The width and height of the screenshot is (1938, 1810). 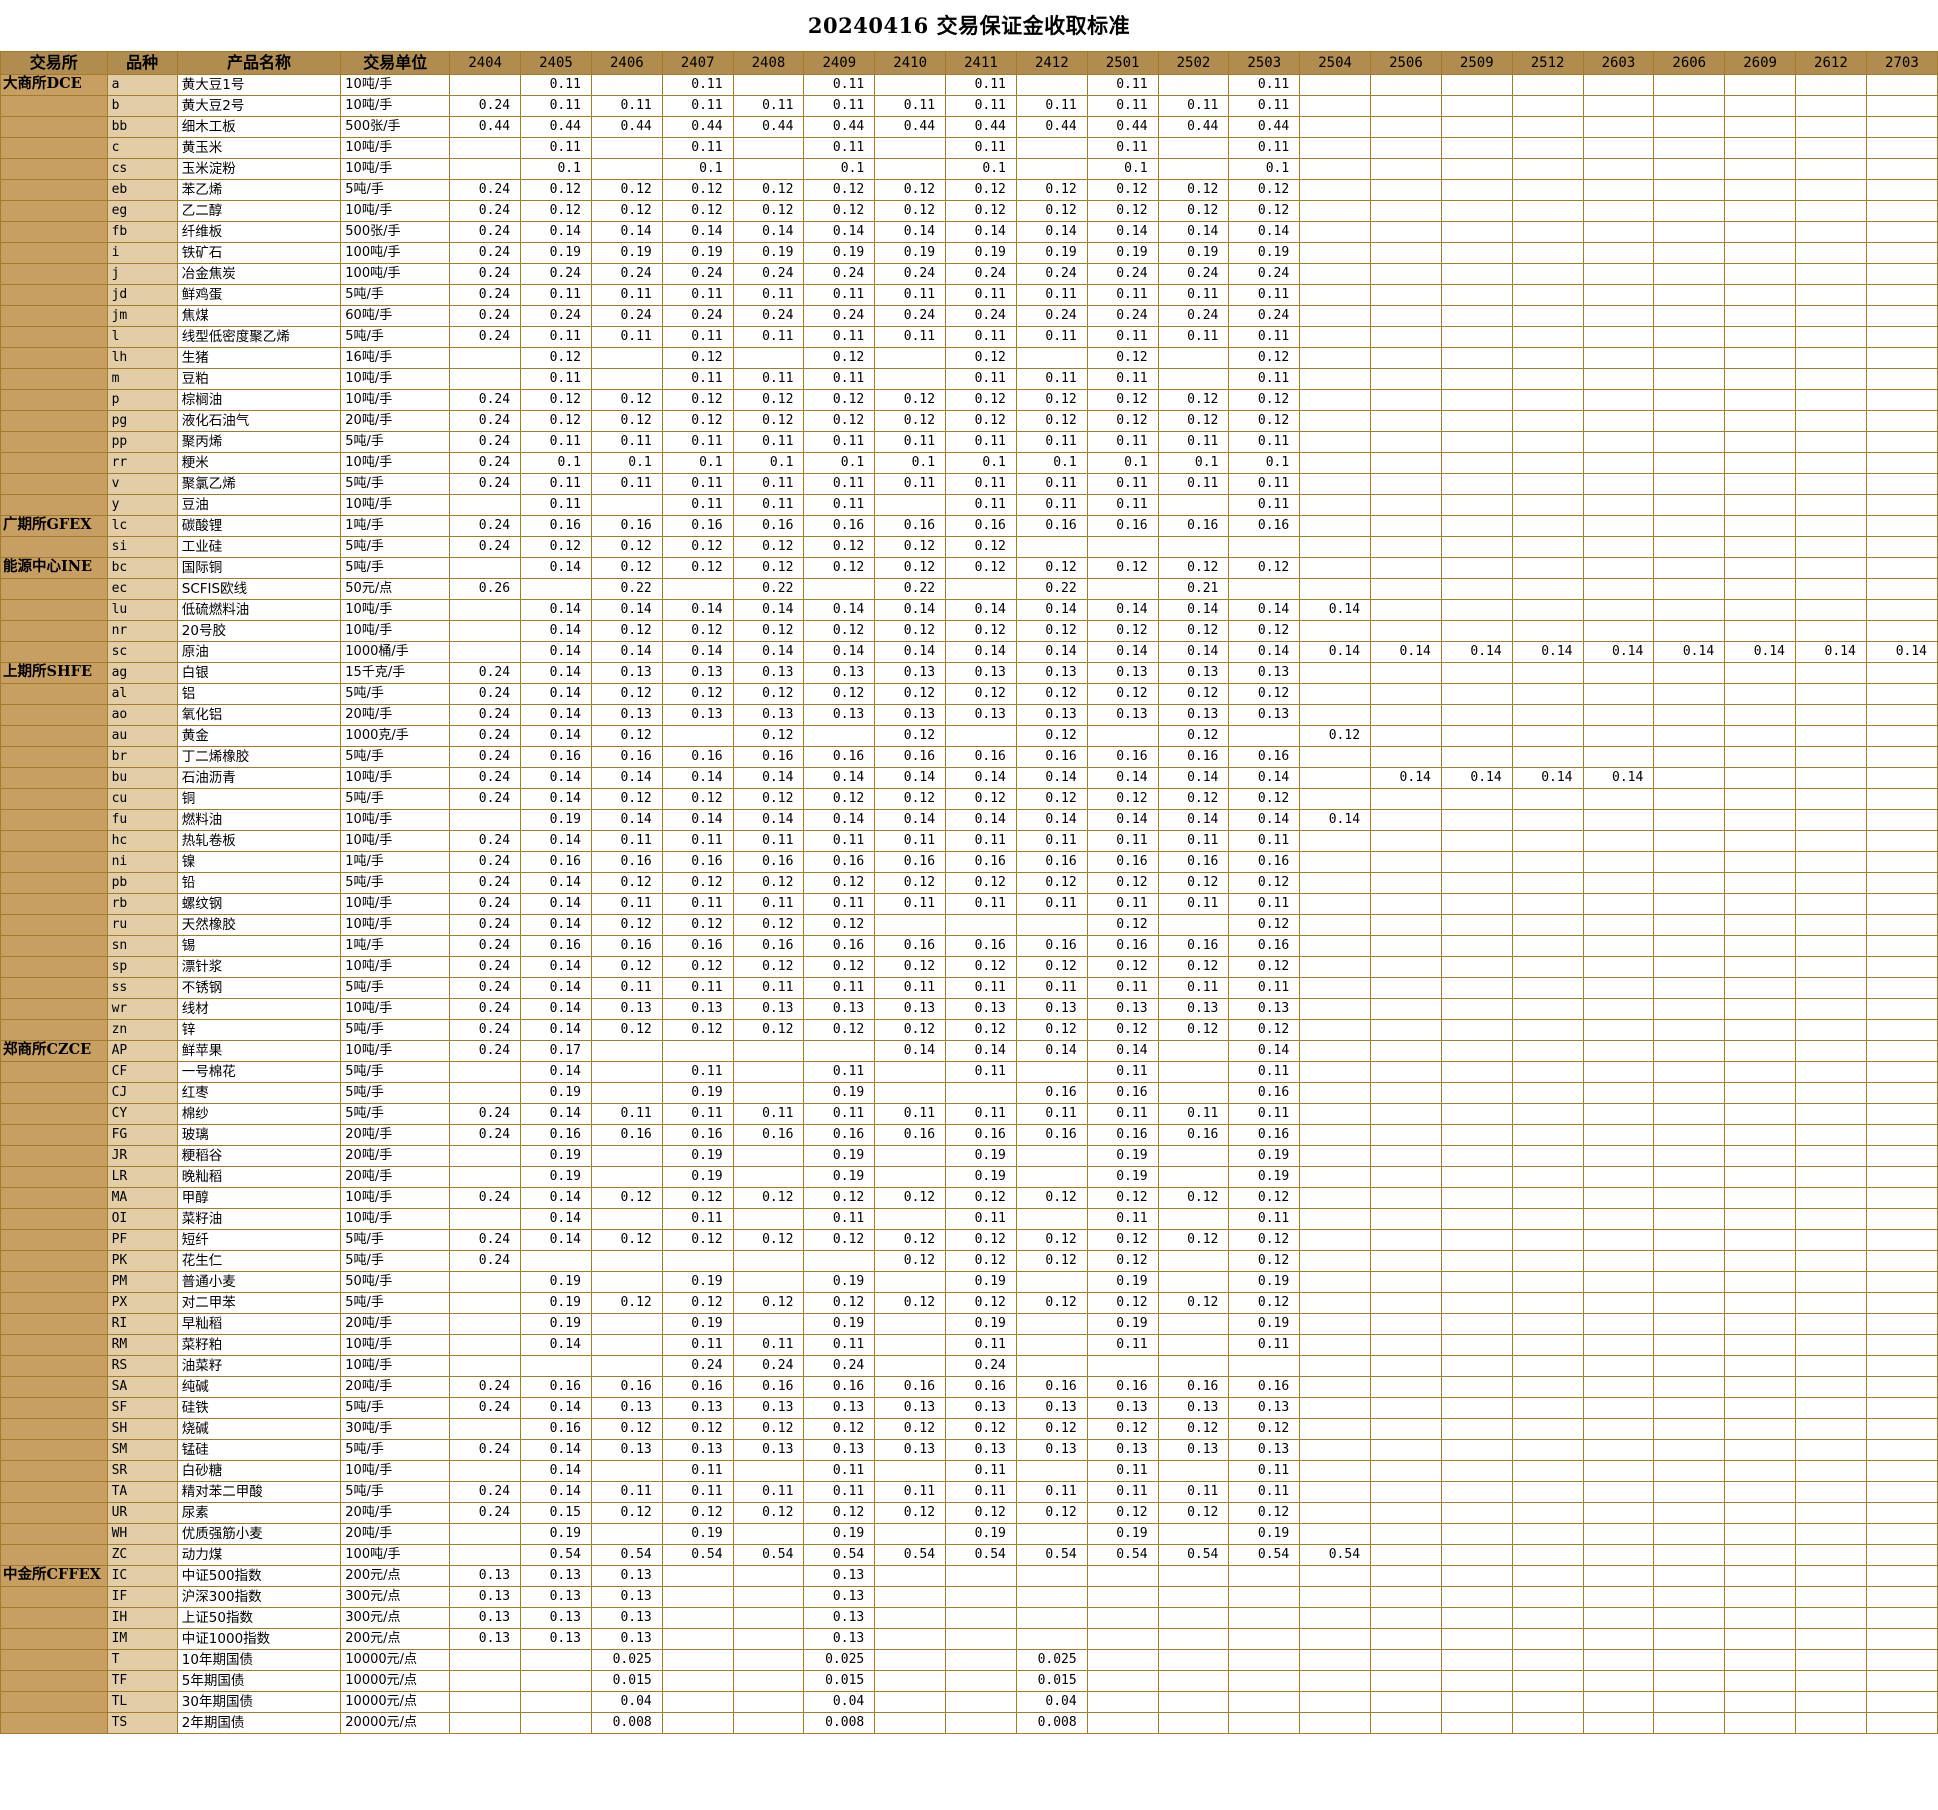 What do you see at coordinates (142, 1723) in the screenshot?
I see `product-code-cell: TS` at bounding box center [142, 1723].